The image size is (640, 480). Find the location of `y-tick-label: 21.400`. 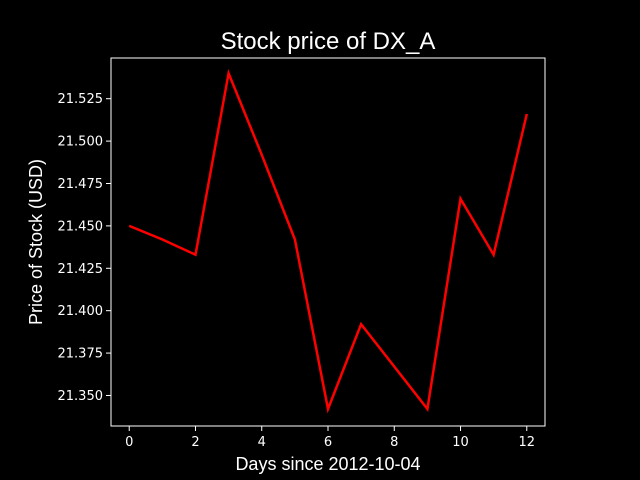

y-tick-label: 21.400 is located at coordinates (81, 311).